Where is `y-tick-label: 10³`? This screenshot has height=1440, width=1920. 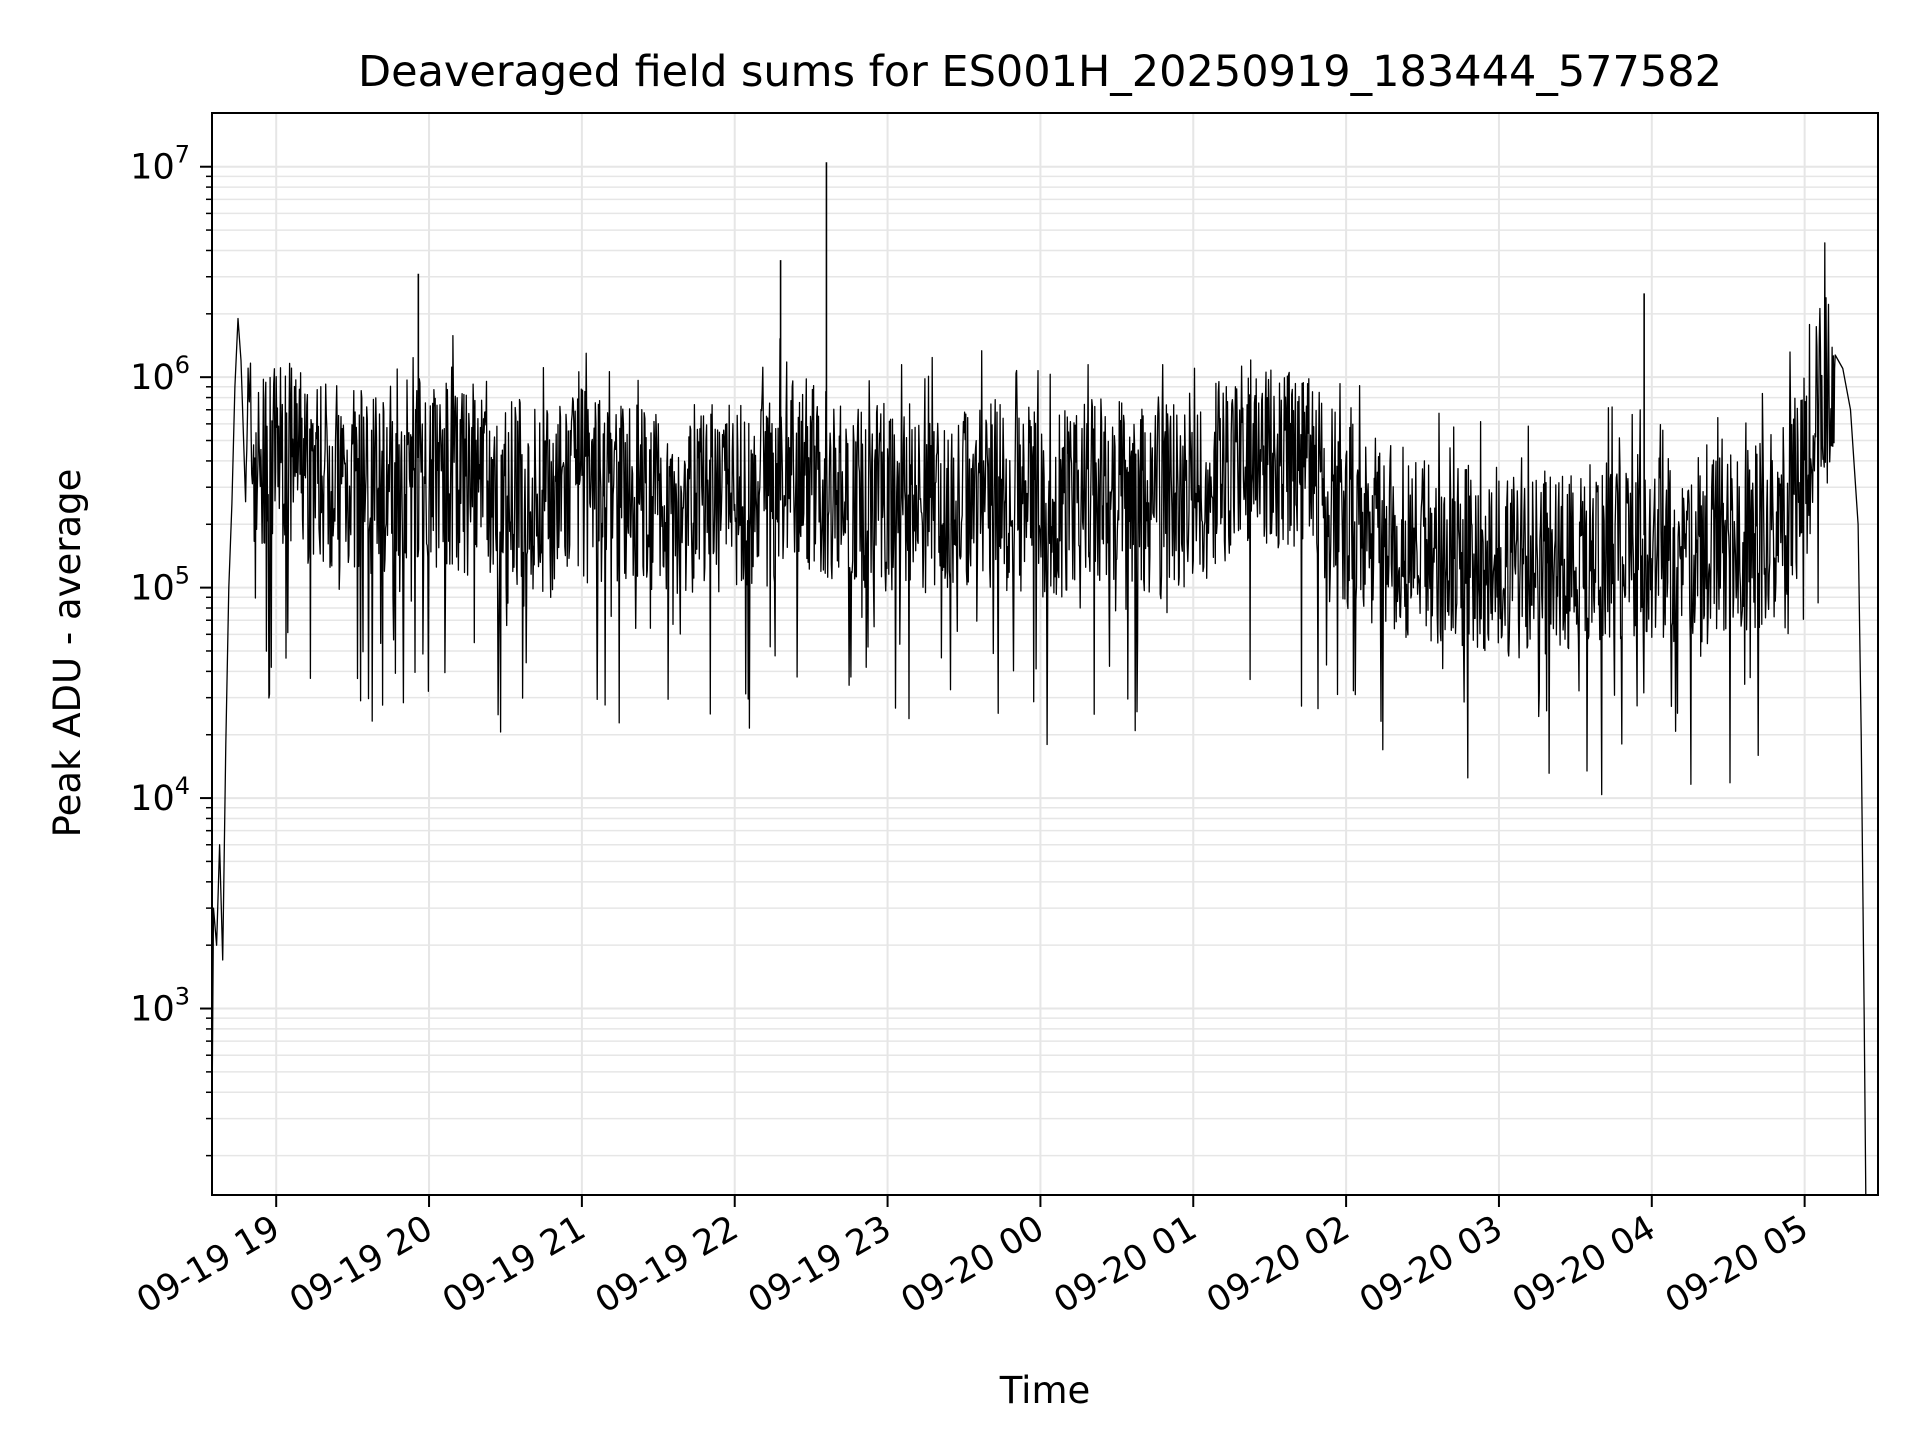
y-tick-label: 10³ is located at coordinates (160, 1006).